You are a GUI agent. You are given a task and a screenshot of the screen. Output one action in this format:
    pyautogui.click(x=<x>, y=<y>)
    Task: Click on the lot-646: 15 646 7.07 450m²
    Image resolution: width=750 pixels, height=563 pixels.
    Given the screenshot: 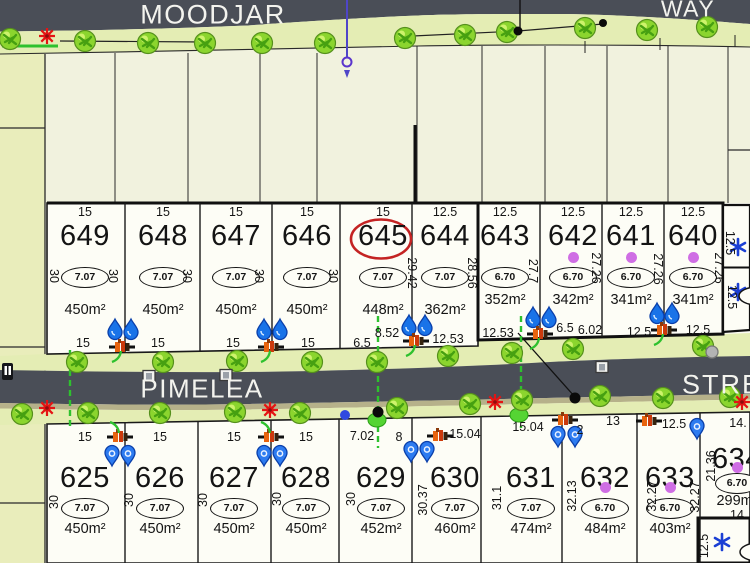 What is the action you would take?
    pyautogui.click(x=307, y=283)
    